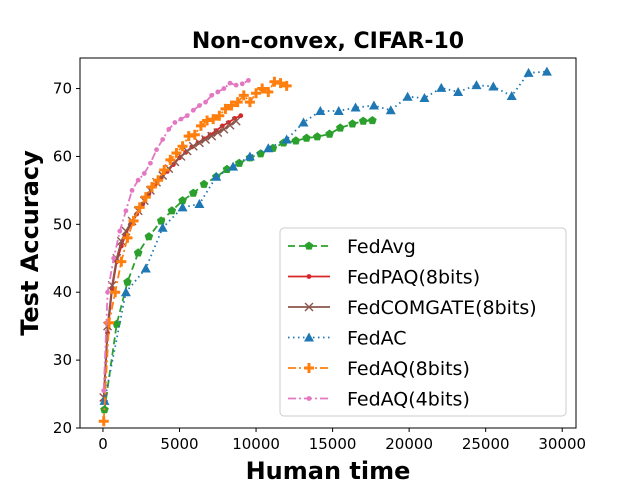  I want to click on x-tick-label: 5000, so click(179, 444).